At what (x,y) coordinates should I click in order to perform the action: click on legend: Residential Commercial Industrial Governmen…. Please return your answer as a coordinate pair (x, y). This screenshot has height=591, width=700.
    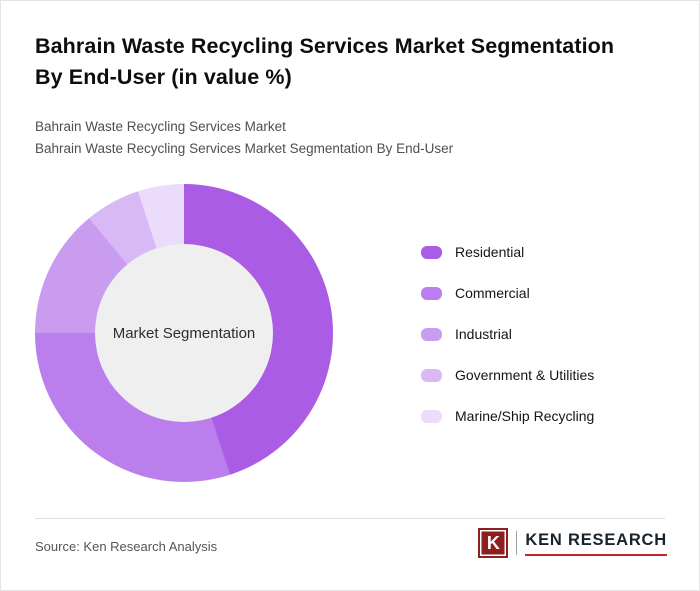
    Looking at the image, I should click on (507, 334).